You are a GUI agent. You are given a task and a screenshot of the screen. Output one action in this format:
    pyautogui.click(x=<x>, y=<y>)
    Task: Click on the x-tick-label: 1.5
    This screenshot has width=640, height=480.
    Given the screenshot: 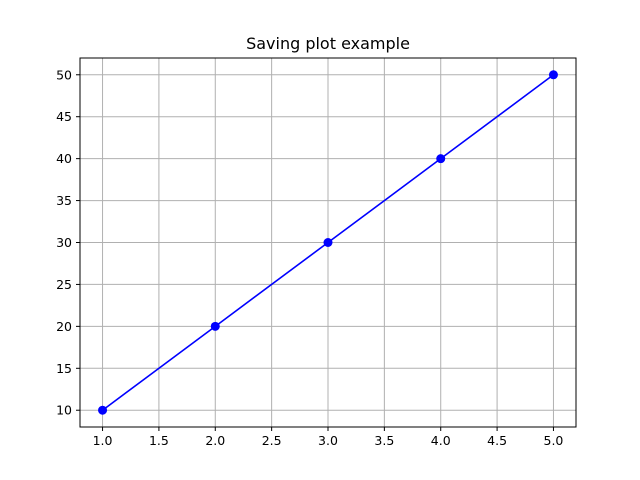 What is the action you would take?
    pyautogui.click(x=159, y=440)
    